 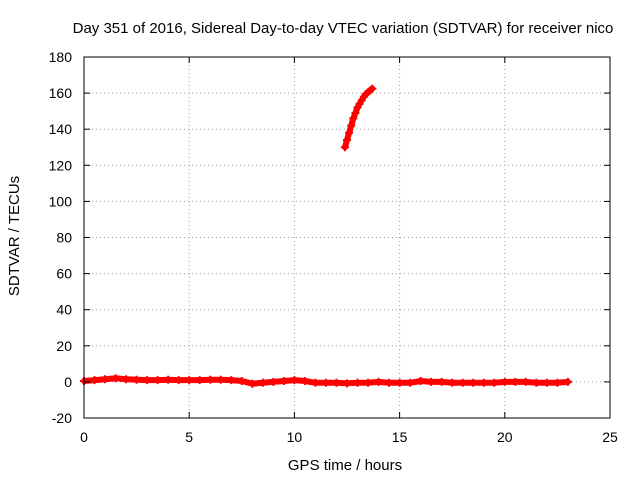 I want to click on y-tick-label: 0, so click(x=68, y=382).